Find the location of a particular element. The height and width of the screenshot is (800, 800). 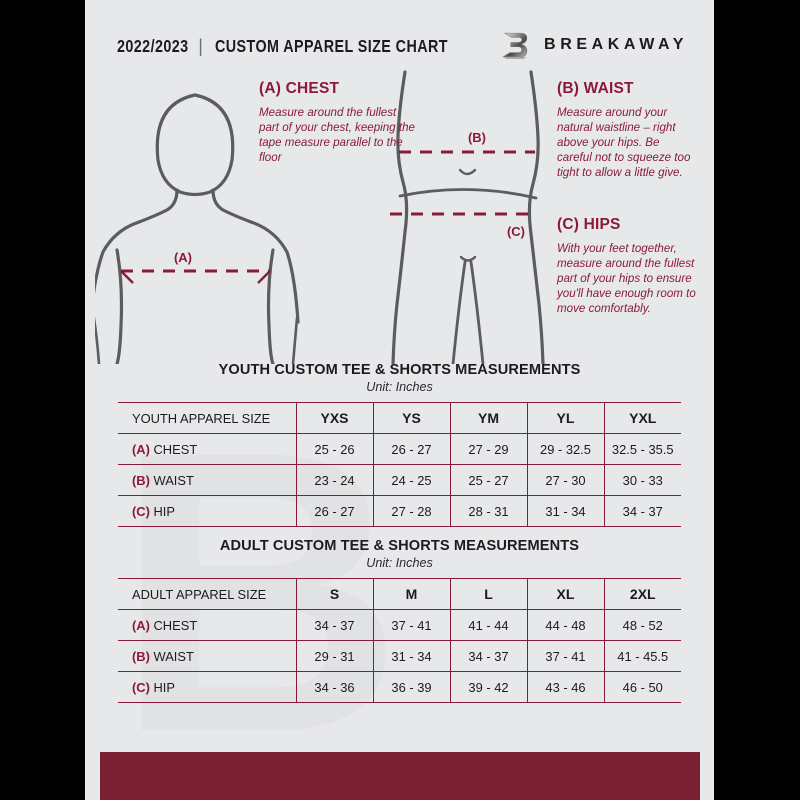

youth-col-yl: YL is located at coordinates (566, 418).